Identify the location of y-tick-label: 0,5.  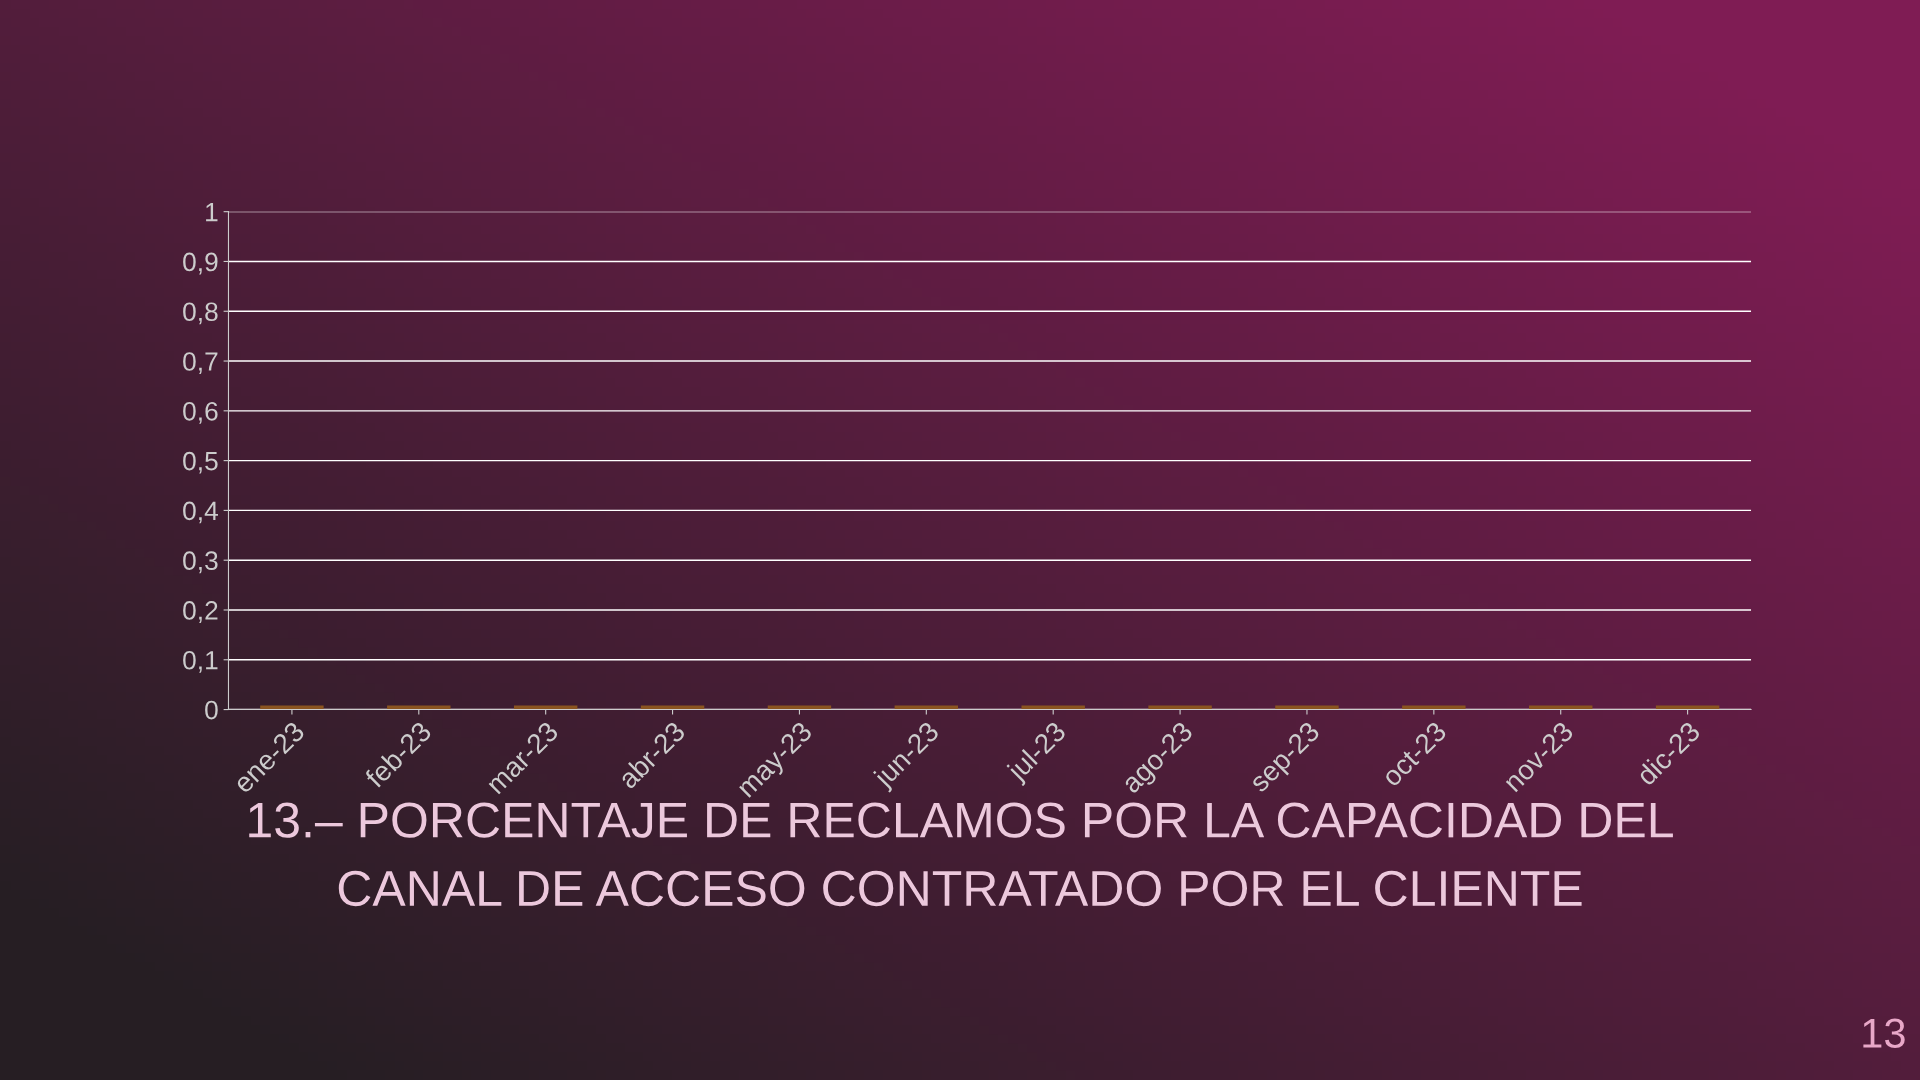
(200, 462).